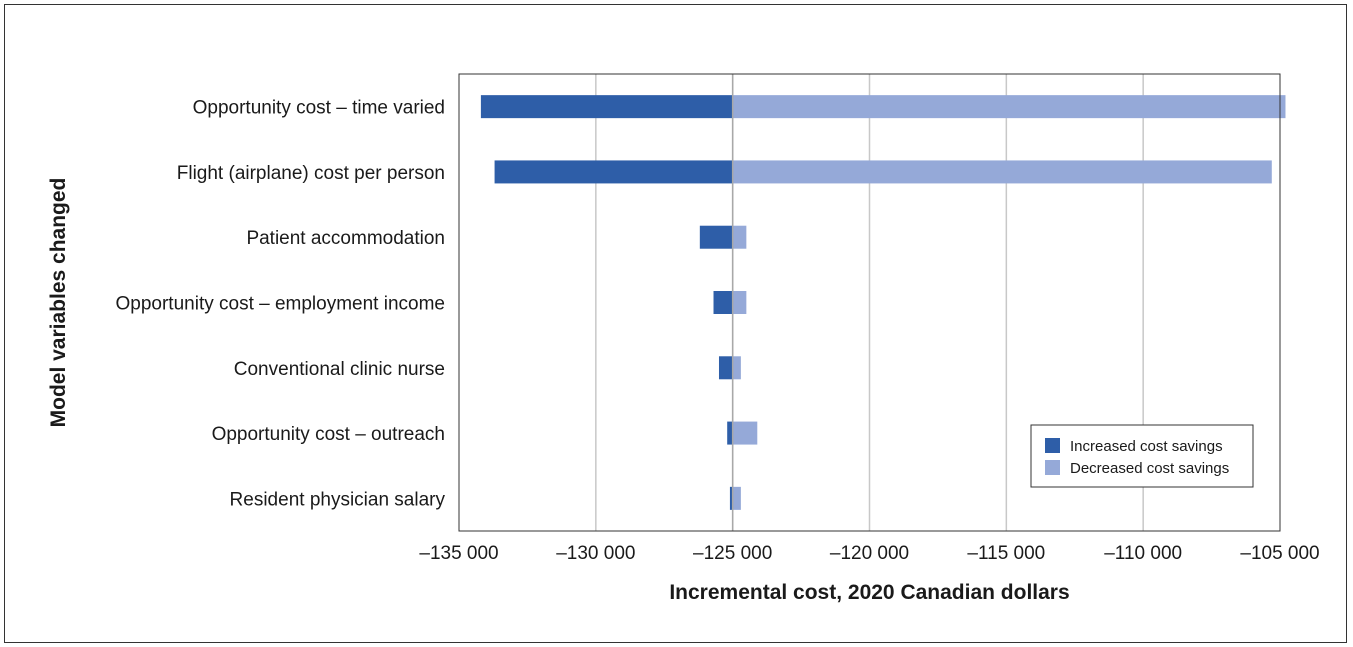  What do you see at coordinates (339, 369) in the screenshot?
I see `category-label: Conventional clinic nurse` at bounding box center [339, 369].